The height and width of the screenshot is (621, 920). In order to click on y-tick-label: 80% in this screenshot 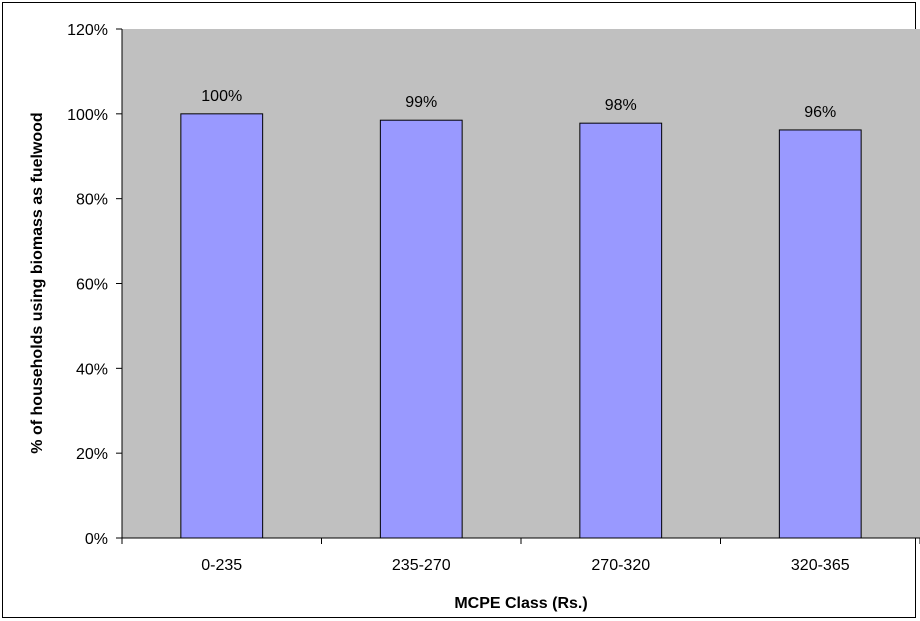, I will do `click(92, 200)`.